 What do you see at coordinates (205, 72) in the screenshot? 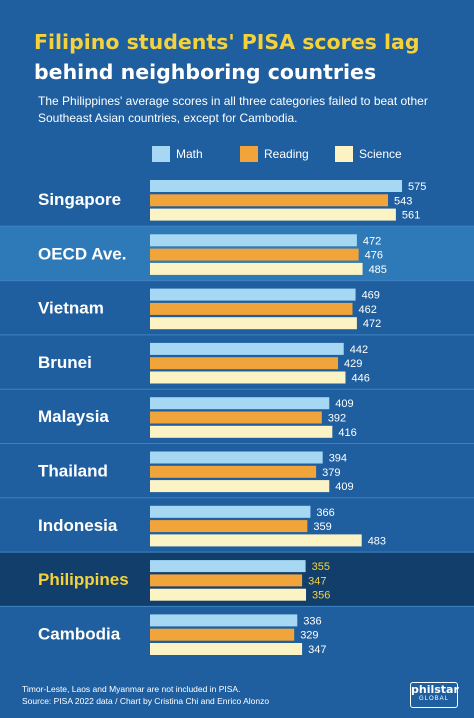
I see `title-line-2: behind neighboring countries` at bounding box center [205, 72].